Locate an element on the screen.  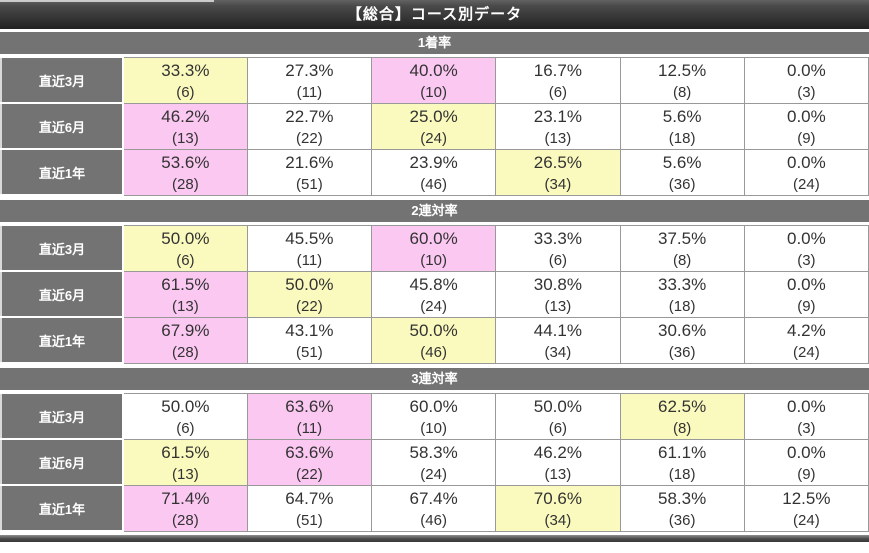
data-cell: 58.3% (24) is located at coordinates (433, 462).